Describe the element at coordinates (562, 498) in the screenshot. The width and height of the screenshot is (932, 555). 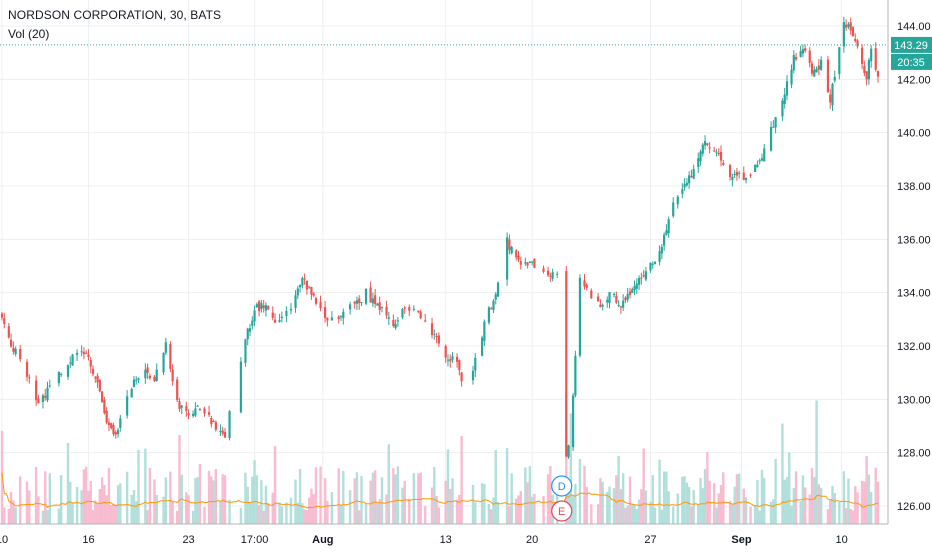
I see `event-markers: DE` at that location.